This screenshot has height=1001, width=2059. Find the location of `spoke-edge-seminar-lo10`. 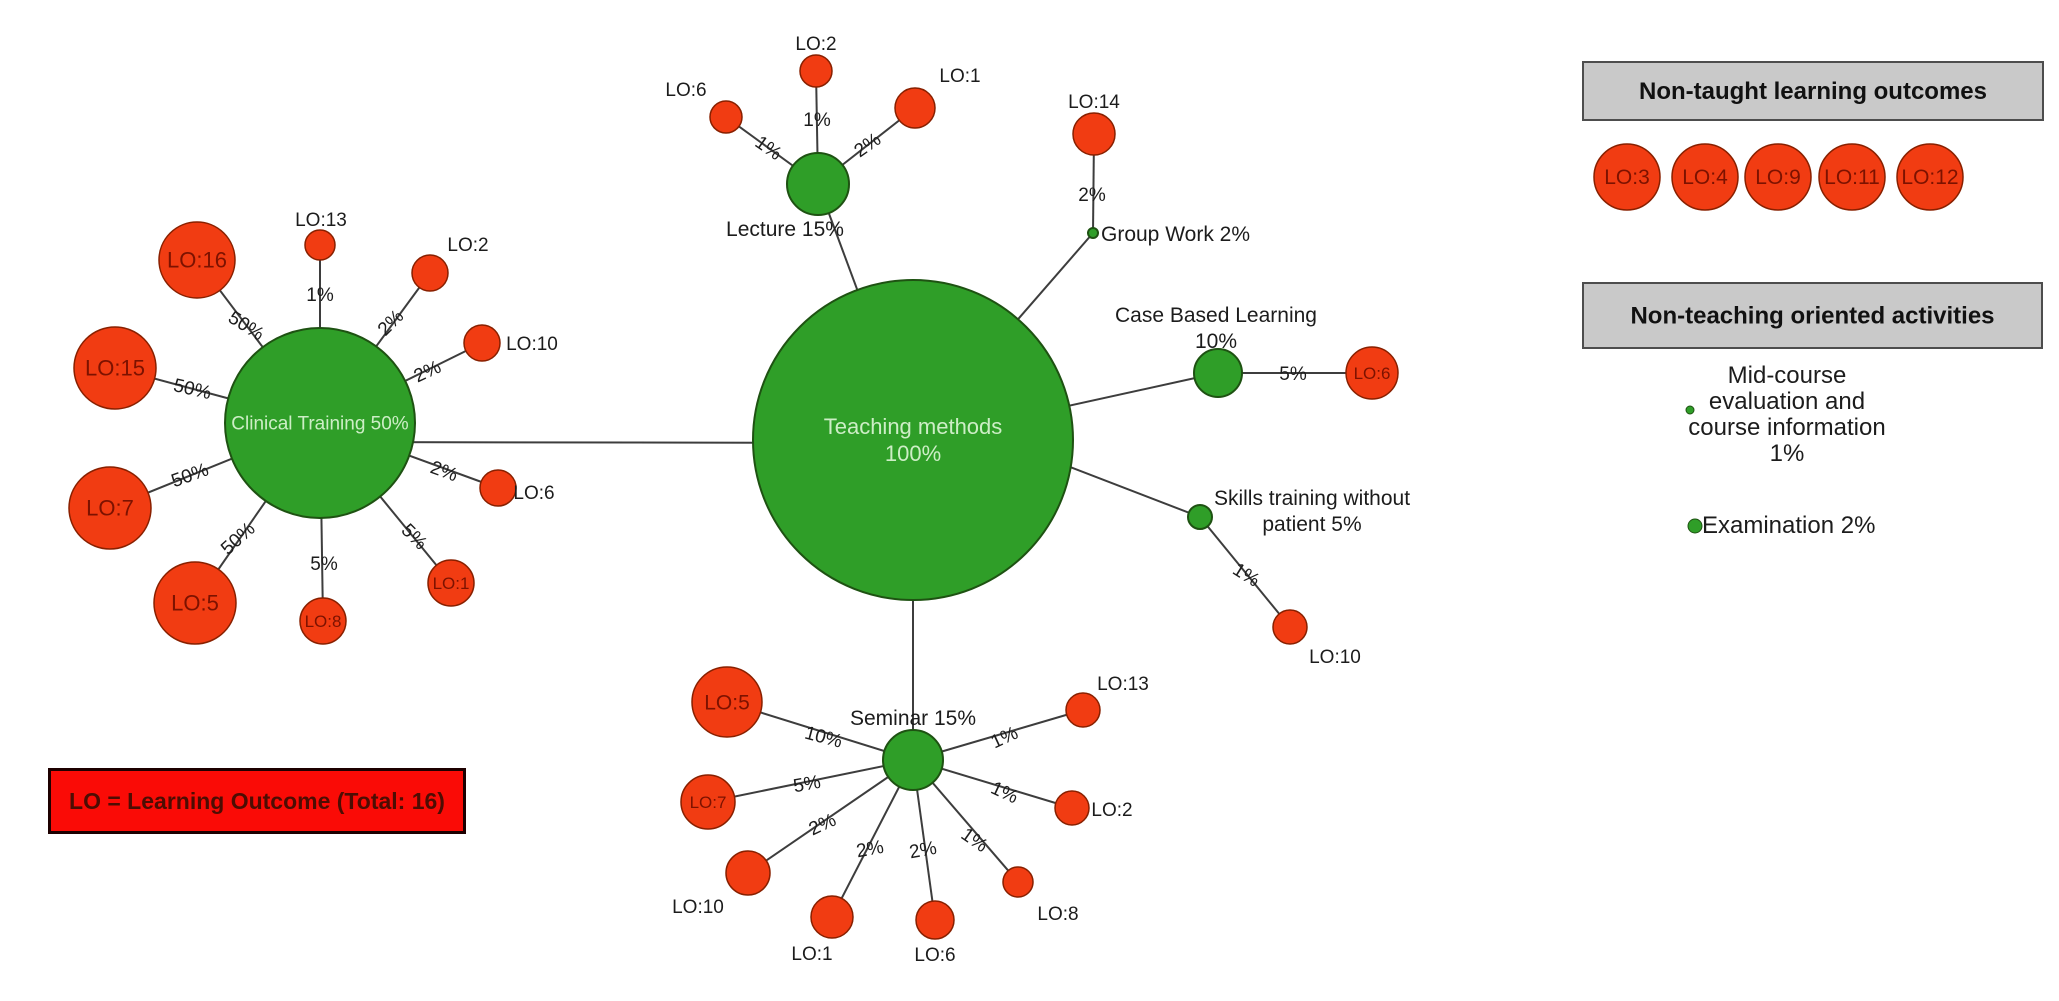

spoke-edge-seminar-lo10 is located at coordinates (830, 816).